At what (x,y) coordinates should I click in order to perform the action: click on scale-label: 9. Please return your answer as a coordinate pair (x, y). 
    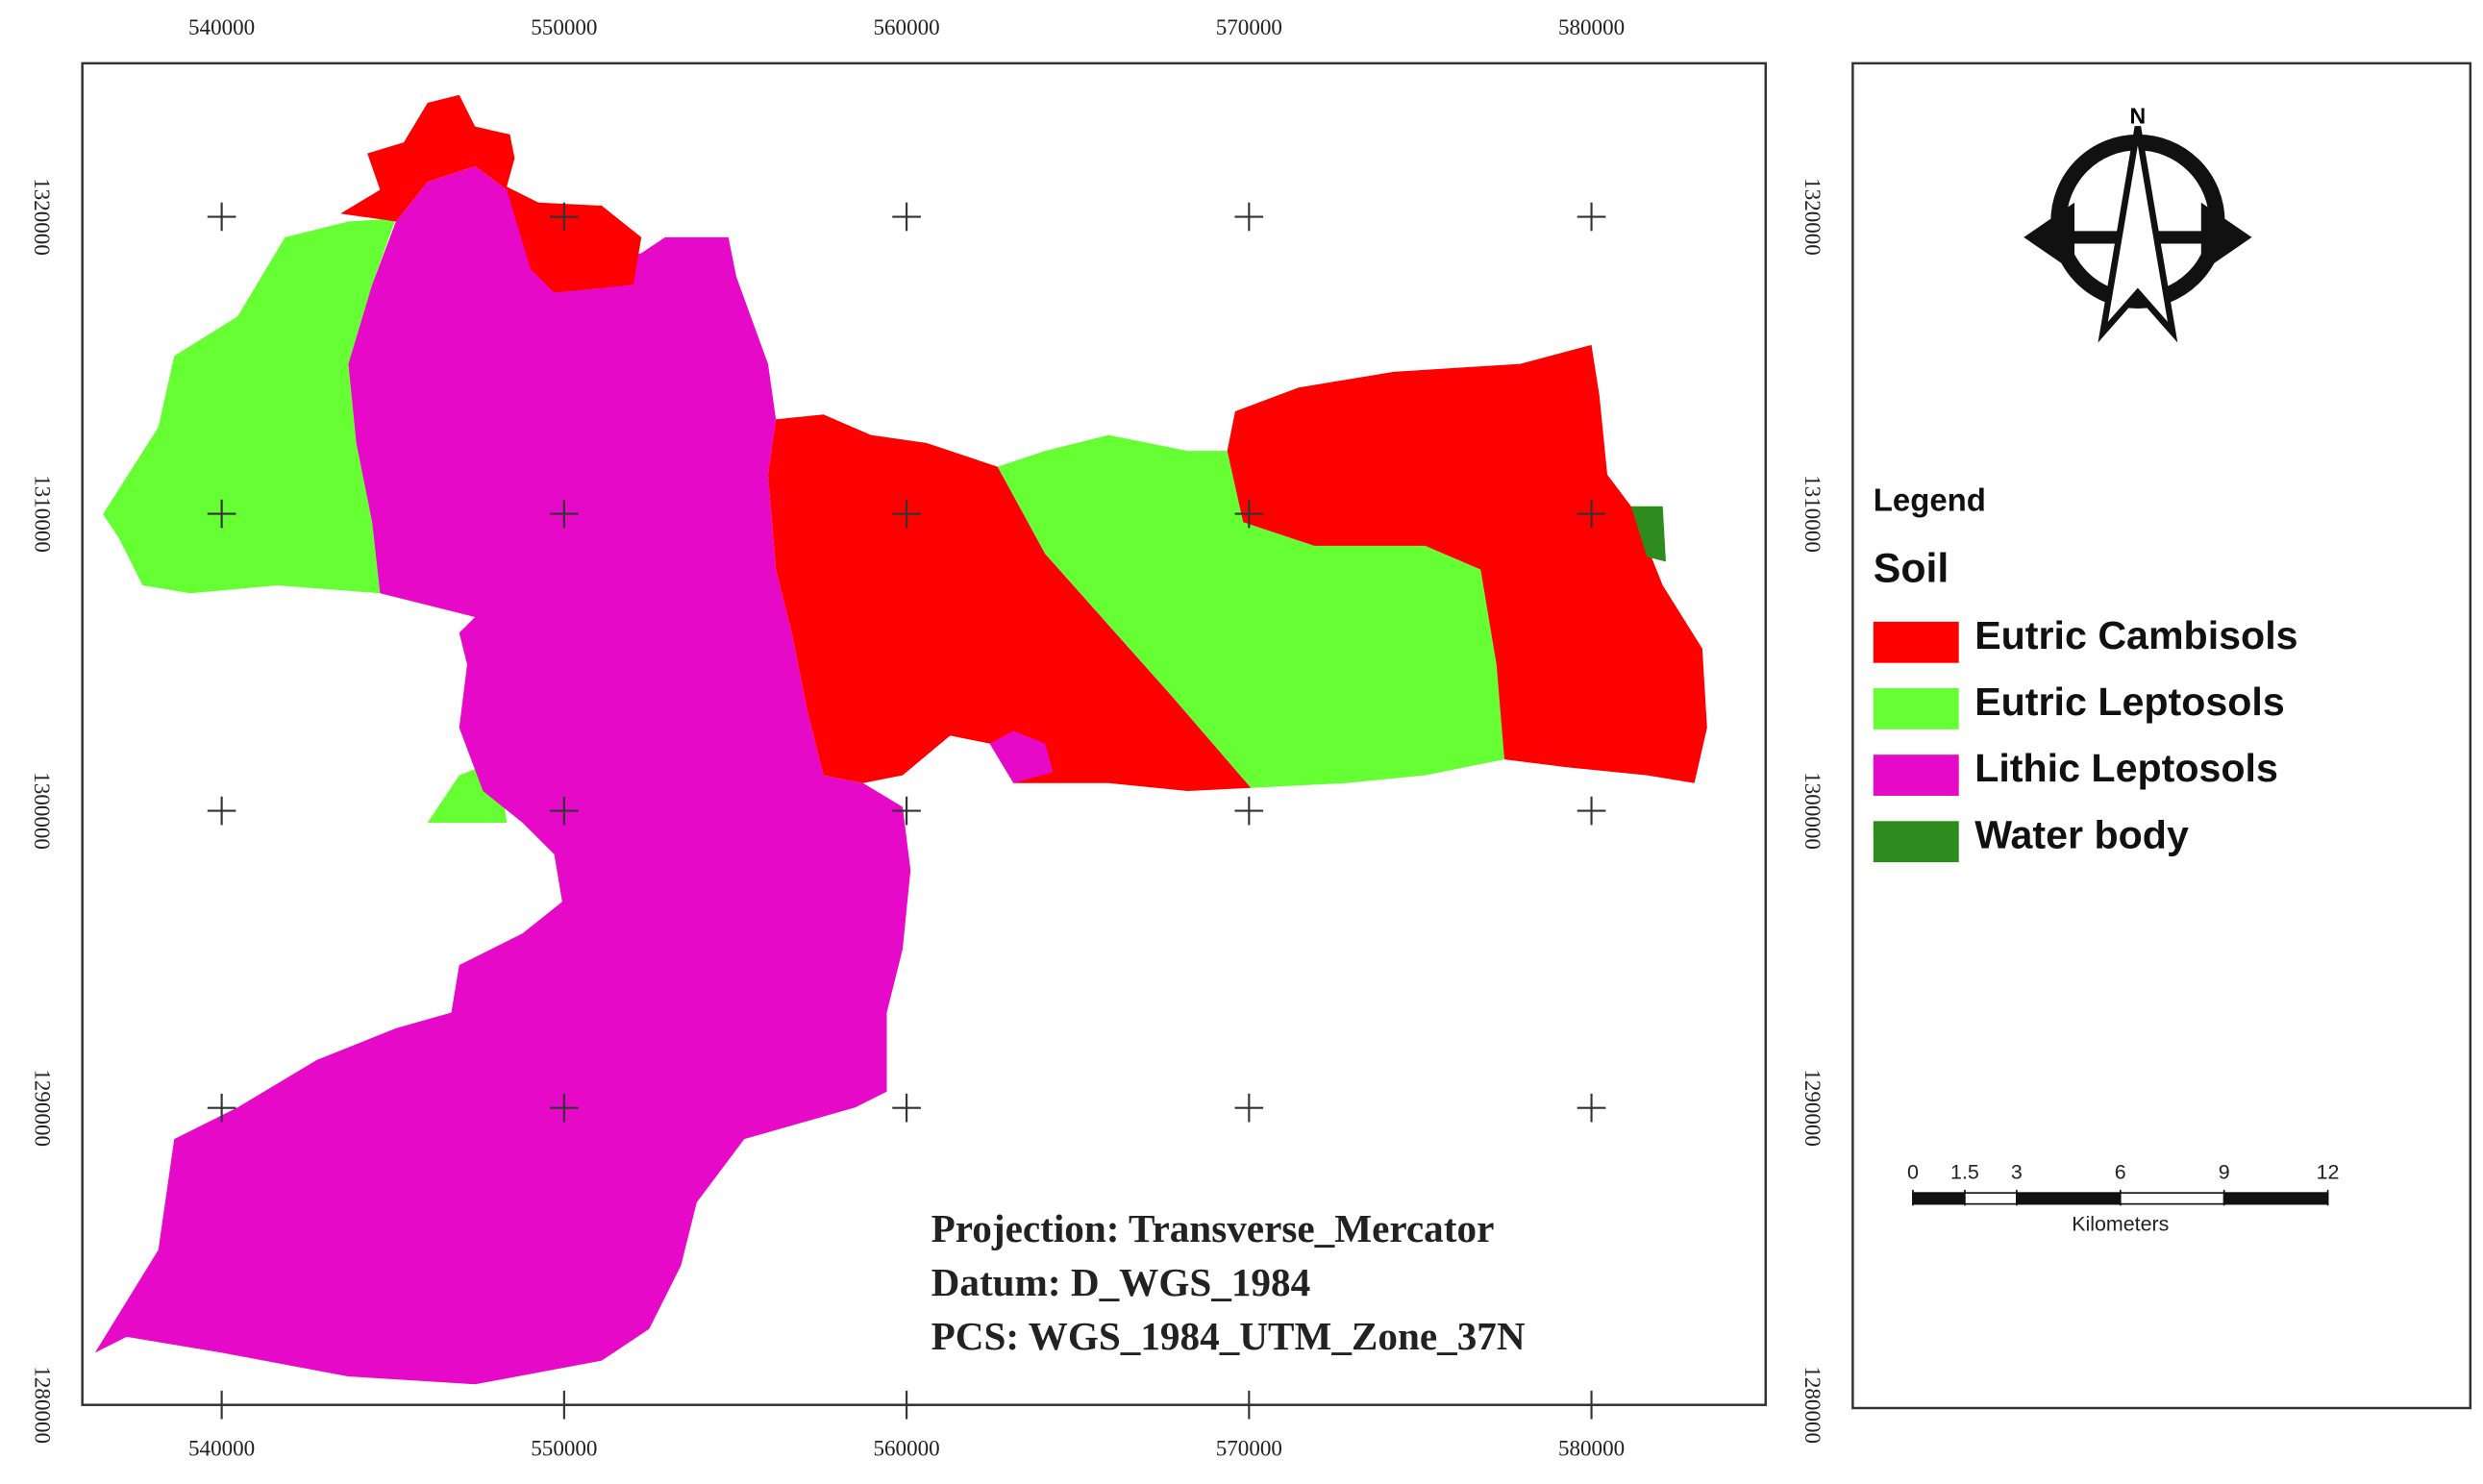
    Looking at the image, I should click on (2224, 1171).